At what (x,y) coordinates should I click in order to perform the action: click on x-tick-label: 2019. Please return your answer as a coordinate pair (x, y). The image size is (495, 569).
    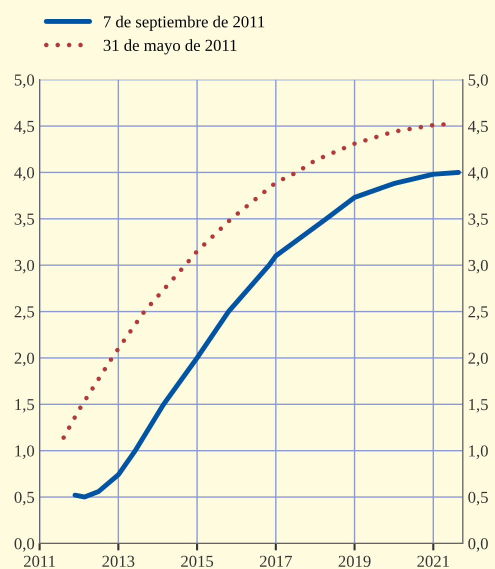
    Looking at the image, I should click on (354, 561).